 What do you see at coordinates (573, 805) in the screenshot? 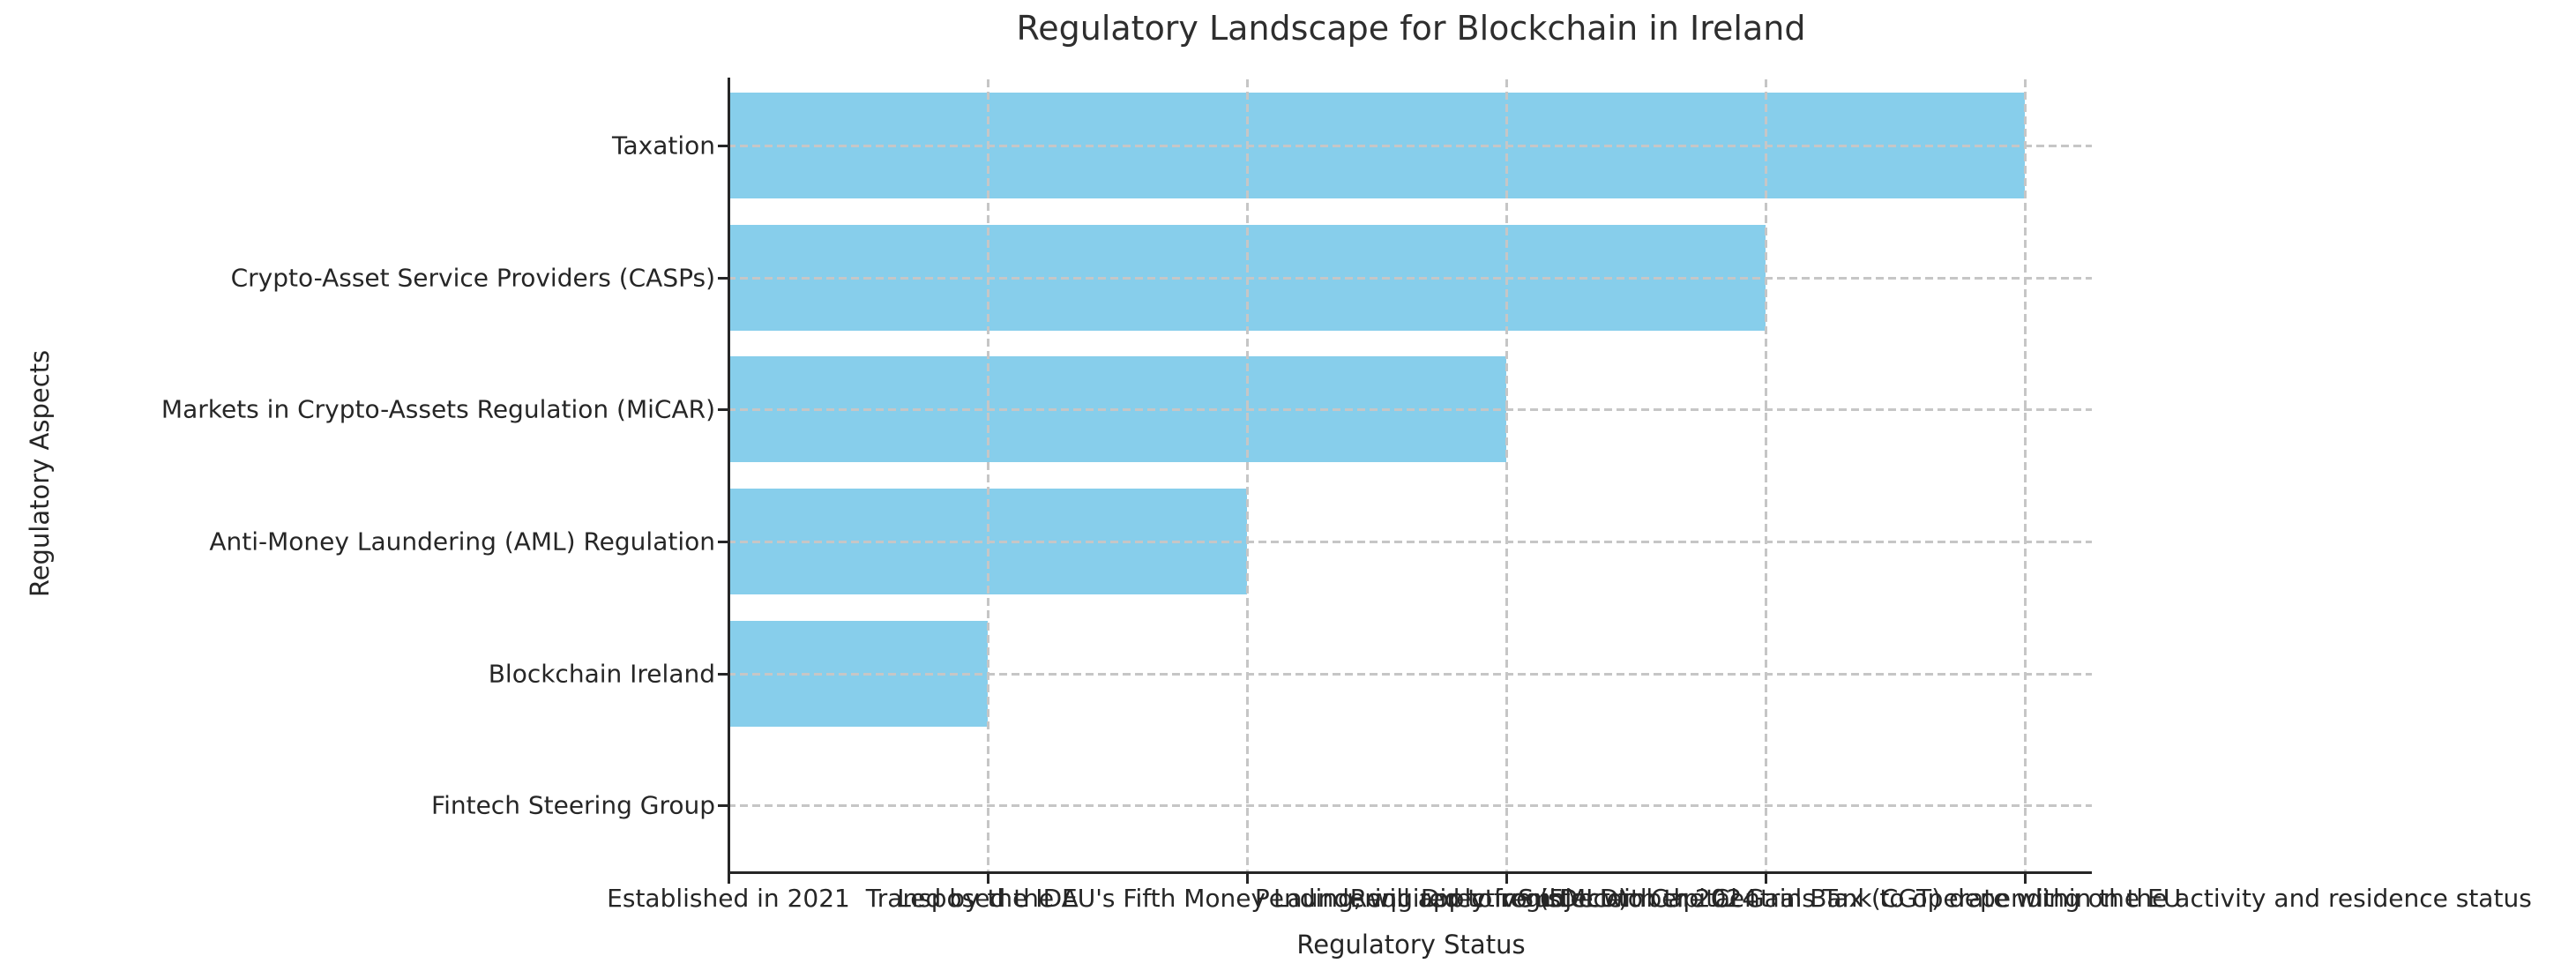
I see `y-tick-label-5: Fintech Steering Group` at bounding box center [573, 805].